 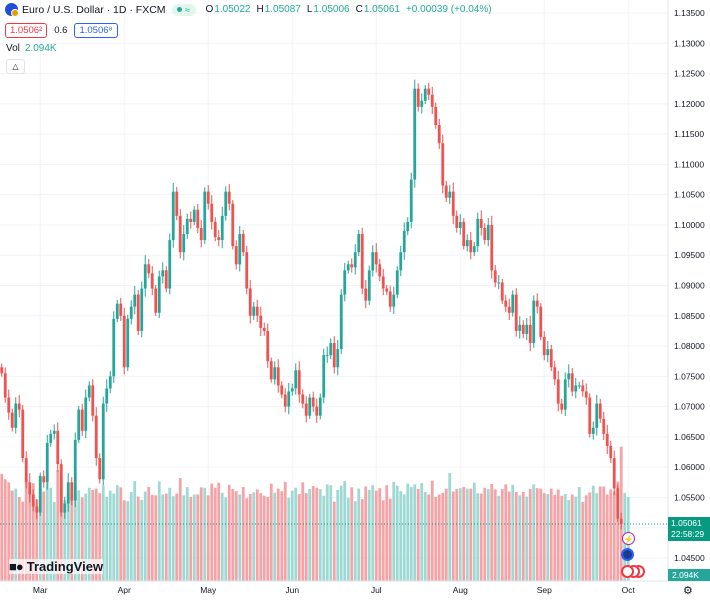 What do you see at coordinates (94, 9) in the screenshot?
I see `symbol-title: Euro / U.S. Dollar · 1D · FXCM` at bounding box center [94, 9].